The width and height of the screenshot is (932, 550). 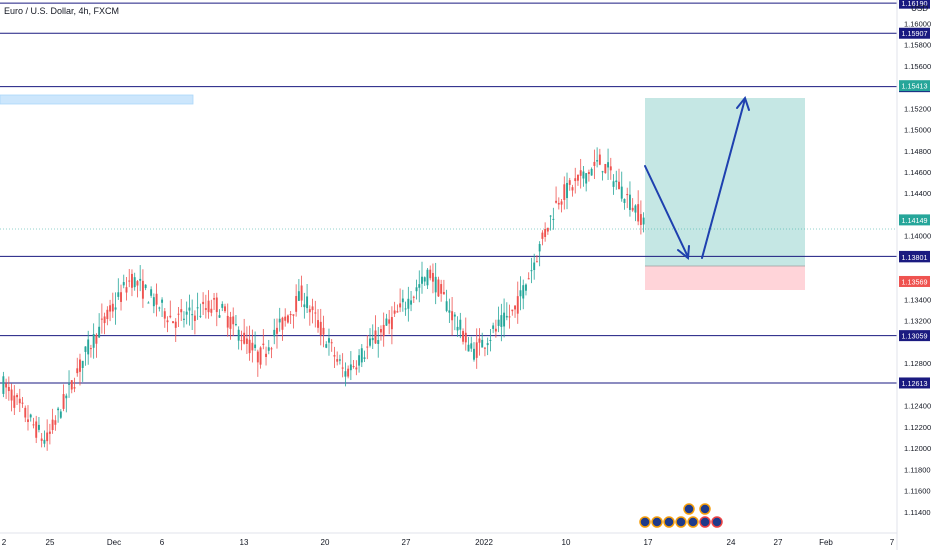 I want to click on x-tick-label: 7, so click(x=892, y=542).